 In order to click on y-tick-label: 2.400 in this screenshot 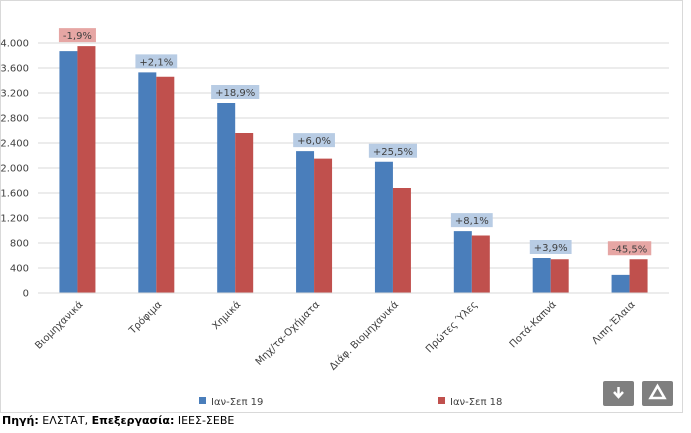, I will do `click(14, 144)`.